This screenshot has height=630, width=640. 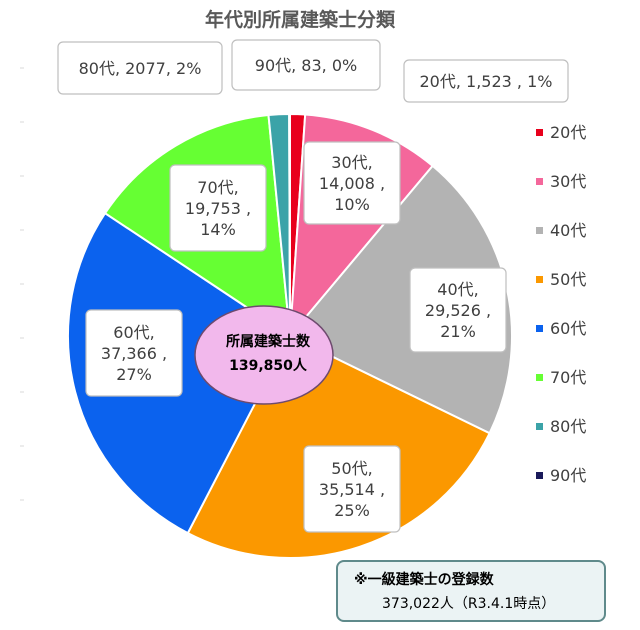 What do you see at coordinates (22, 284) in the screenshot?
I see `axis-ticks` at bounding box center [22, 284].